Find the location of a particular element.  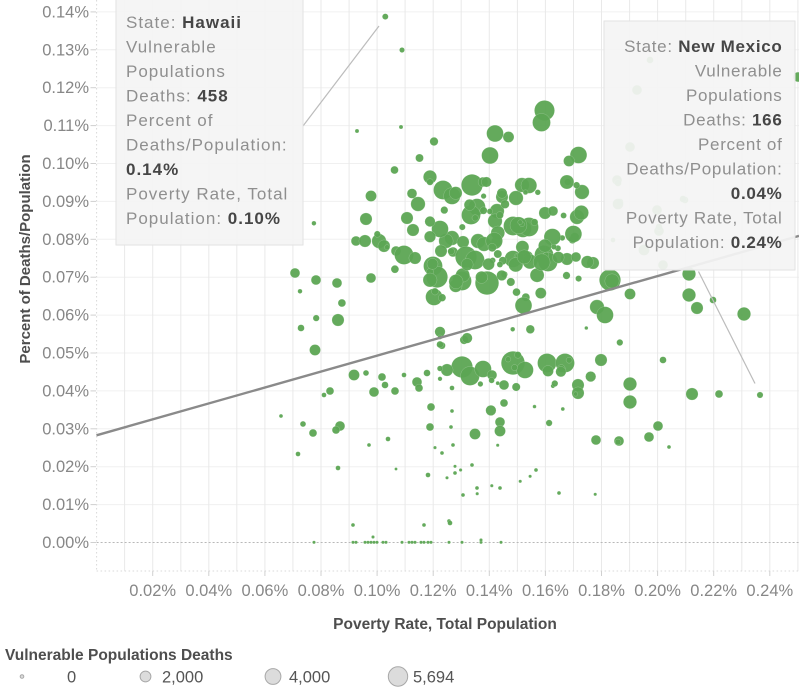

svg-text: 0.07% is located at coordinates (65, 278).